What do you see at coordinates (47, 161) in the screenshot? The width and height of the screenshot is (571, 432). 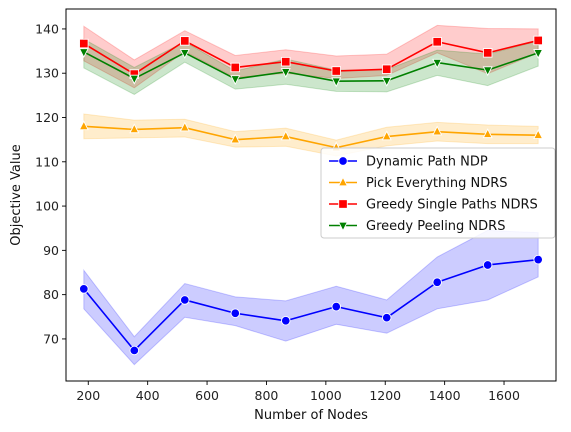 I see `y-tick-label: 110` at bounding box center [47, 161].